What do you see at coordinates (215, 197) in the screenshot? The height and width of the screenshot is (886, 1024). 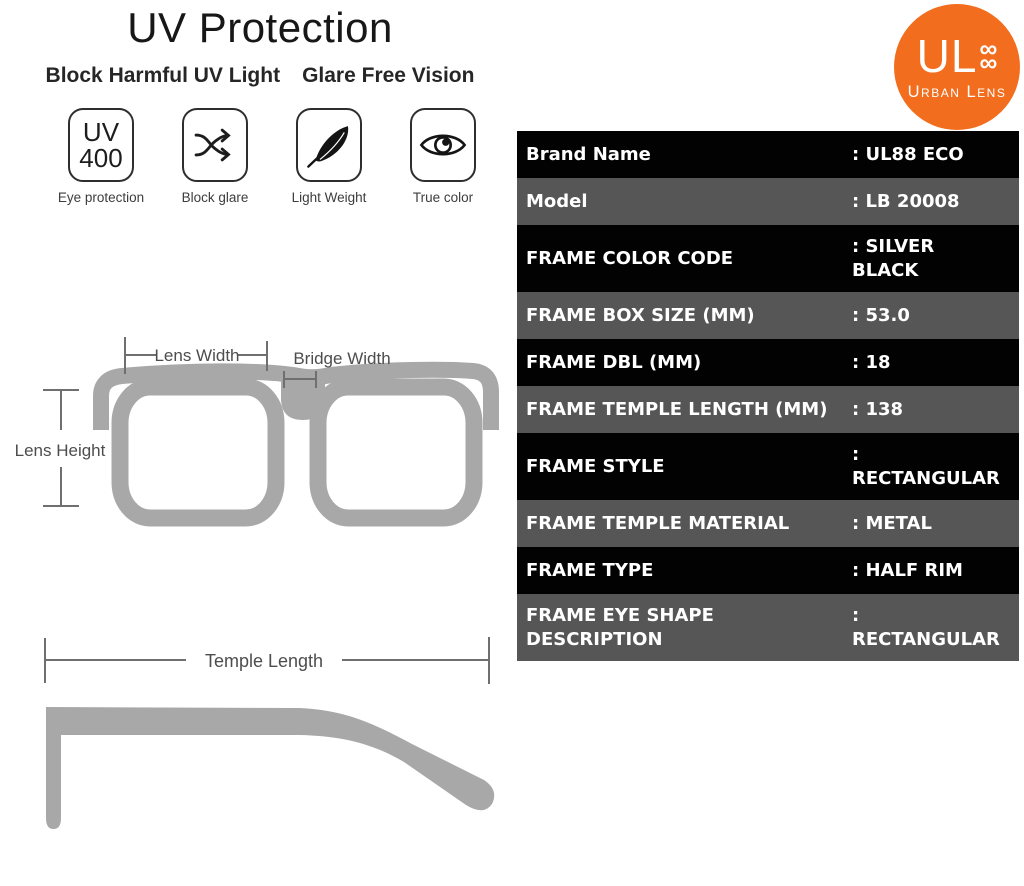 I see `feature-label: Block glare` at bounding box center [215, 197].